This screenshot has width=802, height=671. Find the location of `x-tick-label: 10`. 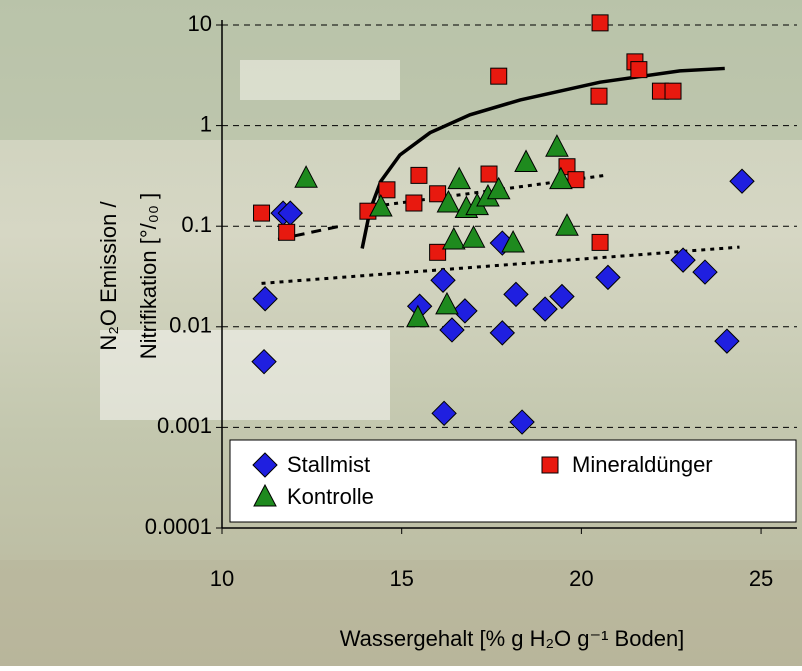

x-tick-label: 10 is located at coordinates (222, 578).